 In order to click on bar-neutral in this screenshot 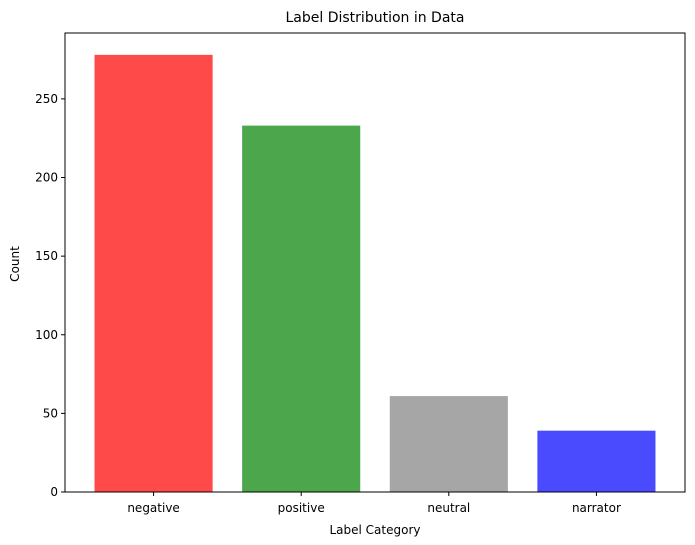, I will do `click(448, 444)`.